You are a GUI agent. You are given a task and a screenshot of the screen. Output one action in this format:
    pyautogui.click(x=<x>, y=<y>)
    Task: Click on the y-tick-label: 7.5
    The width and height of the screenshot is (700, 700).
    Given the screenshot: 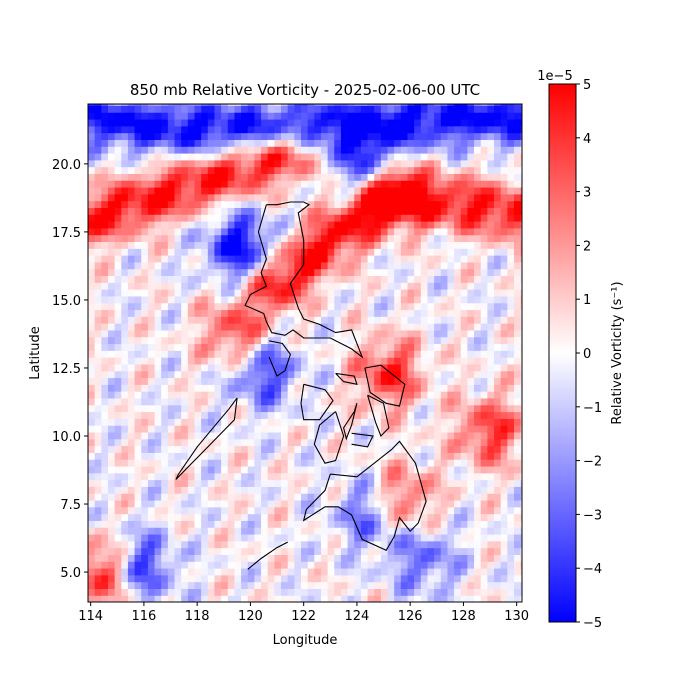 What is the action you would take?
    pyautogui.click(x=70, y=505)
    